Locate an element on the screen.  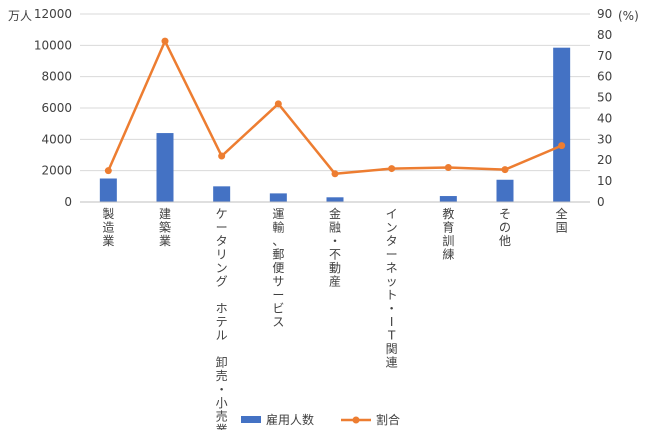
left-axis-unit: 万人 is located at coordinates (20, 16).